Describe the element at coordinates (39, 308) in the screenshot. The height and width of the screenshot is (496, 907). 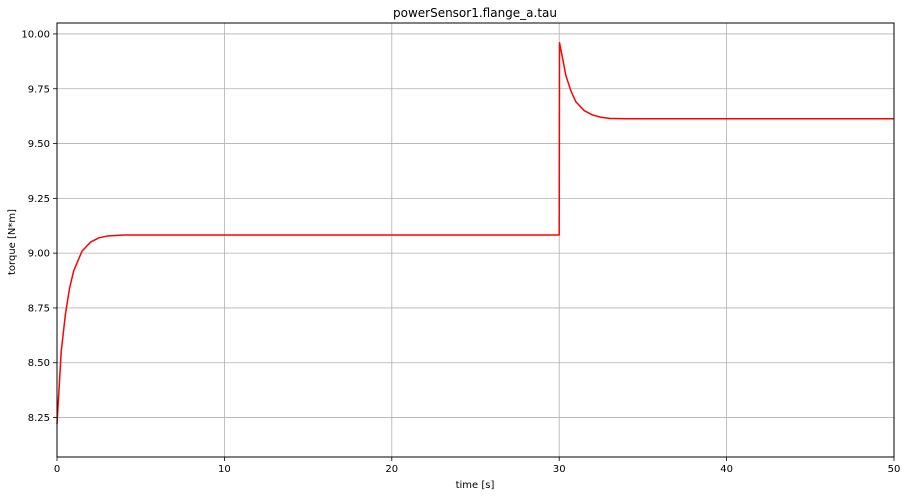
I see `y-tick-label: 8.75` at that location.